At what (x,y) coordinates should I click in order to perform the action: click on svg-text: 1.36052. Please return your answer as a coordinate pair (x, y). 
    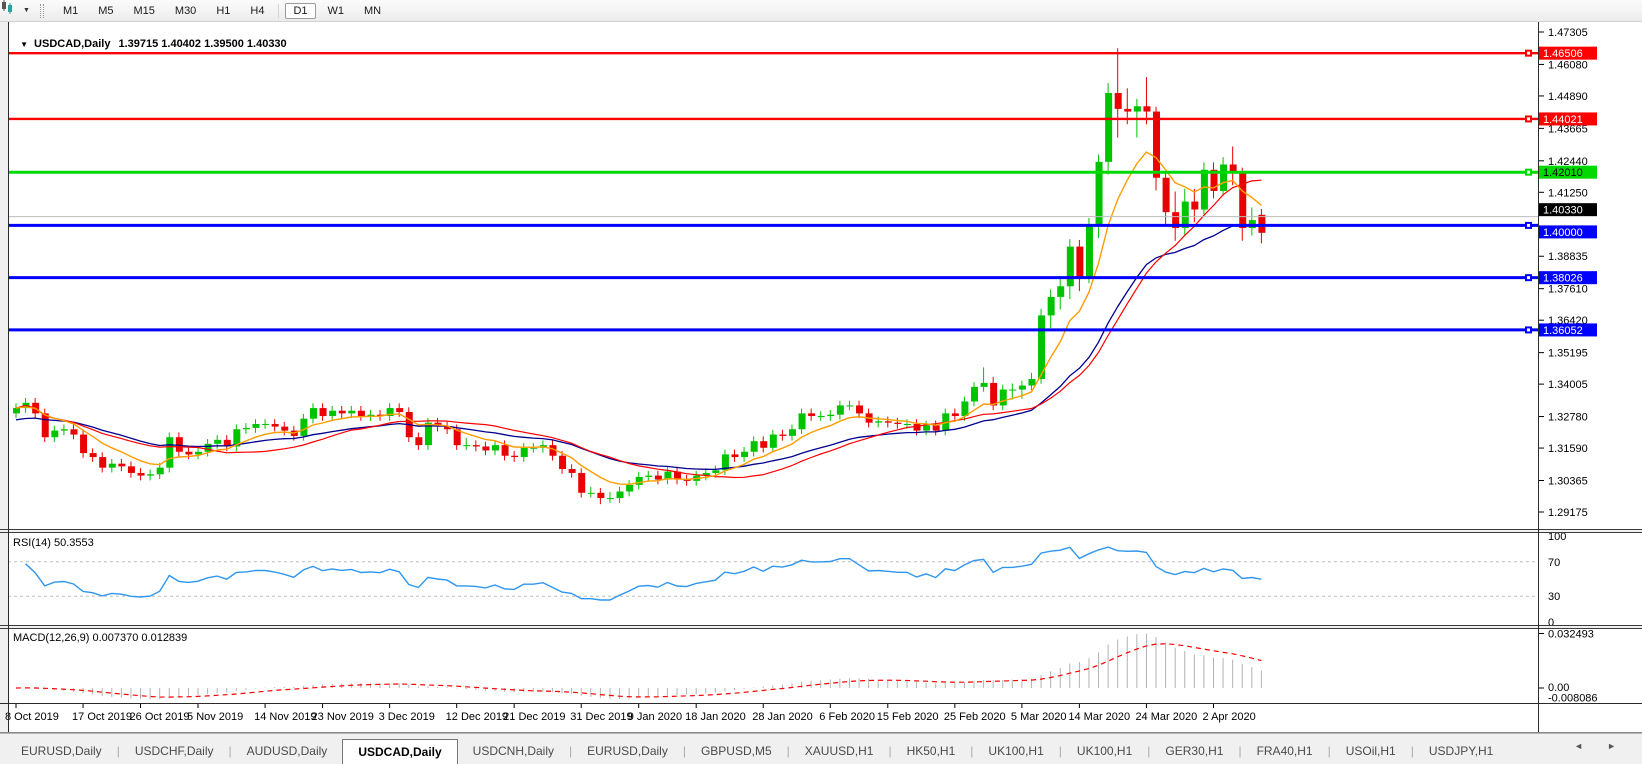
    Looking at the image, I should click on (1563, 331).